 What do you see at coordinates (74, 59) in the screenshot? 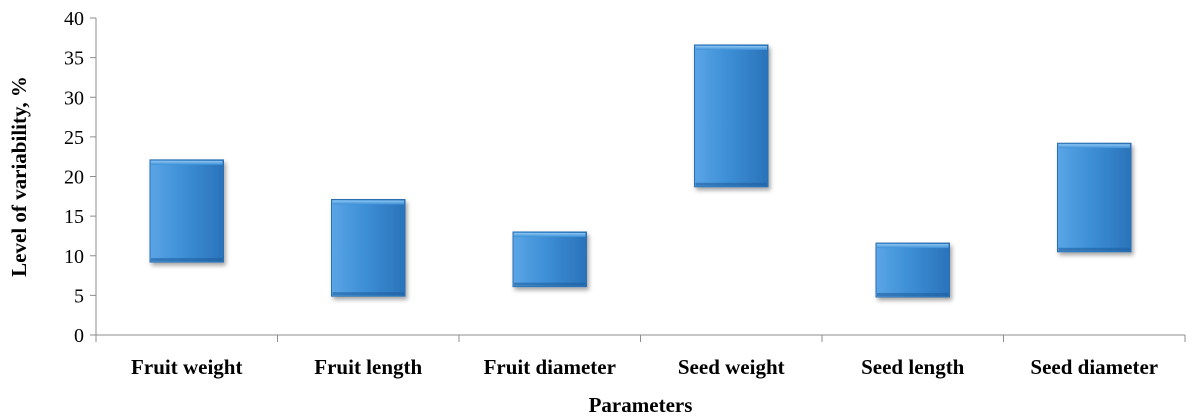
I see `y-tick-label: 35` at bounding box center [74, 59].